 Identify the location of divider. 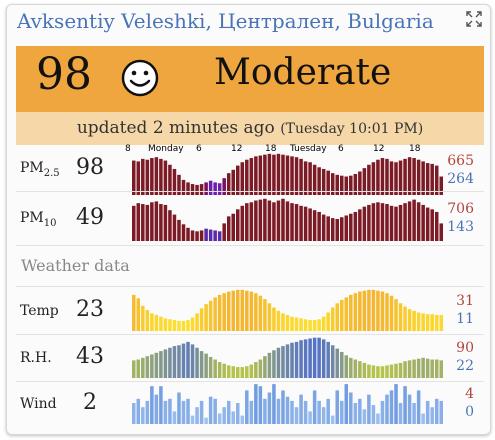
(250, 191).